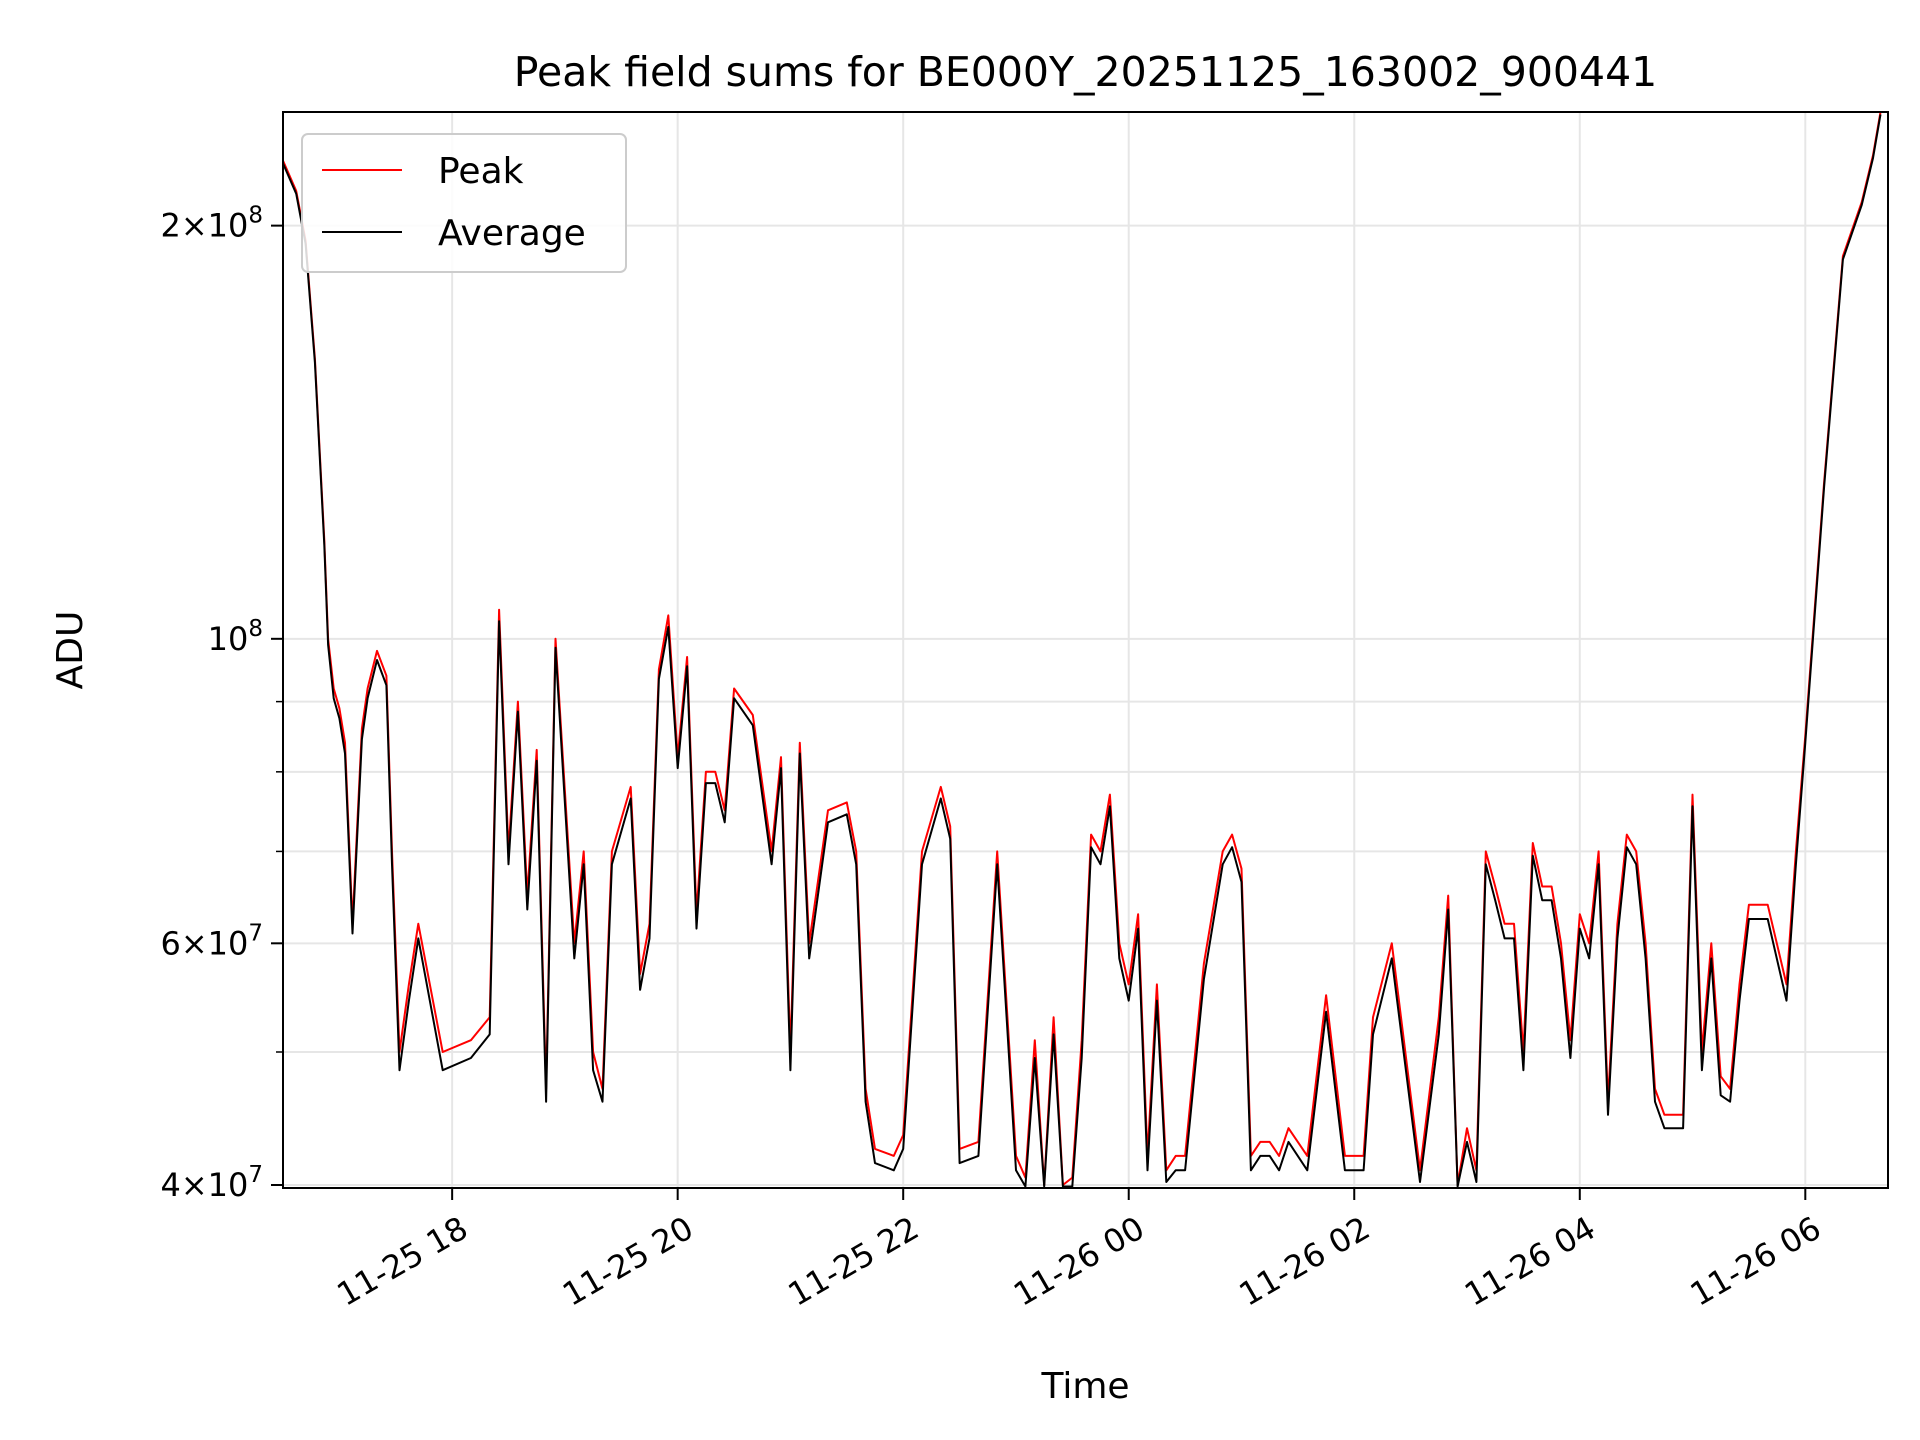  Describe the element at coordinates (70, 650) in the screenshot. I see `y-axis-label: ADU` at that location.